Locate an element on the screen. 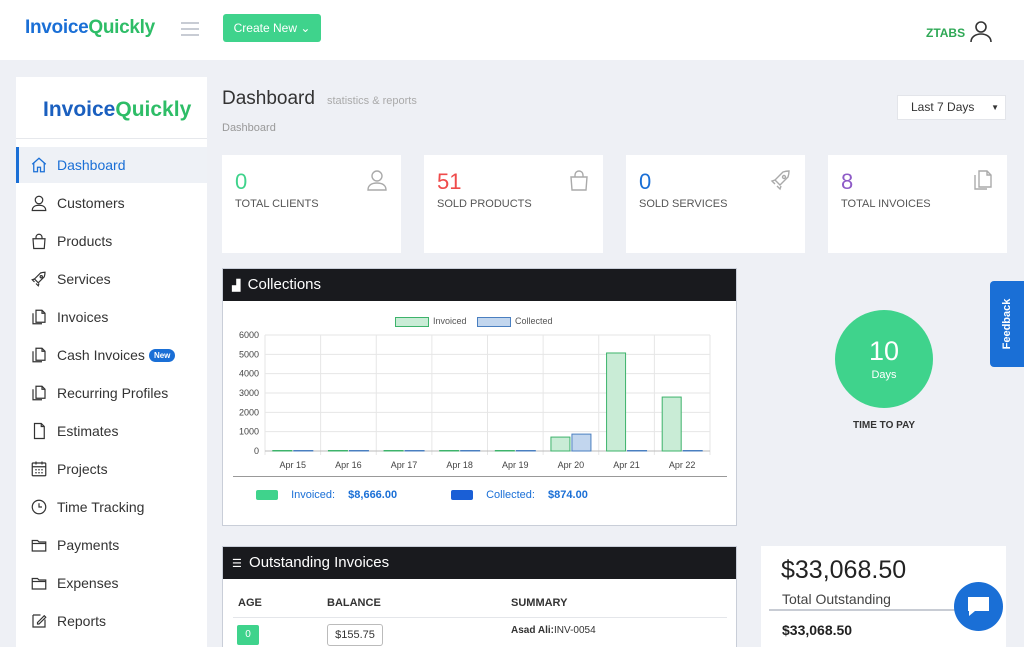  sidebar-item-services: Services is located at coordinates (111, 279).